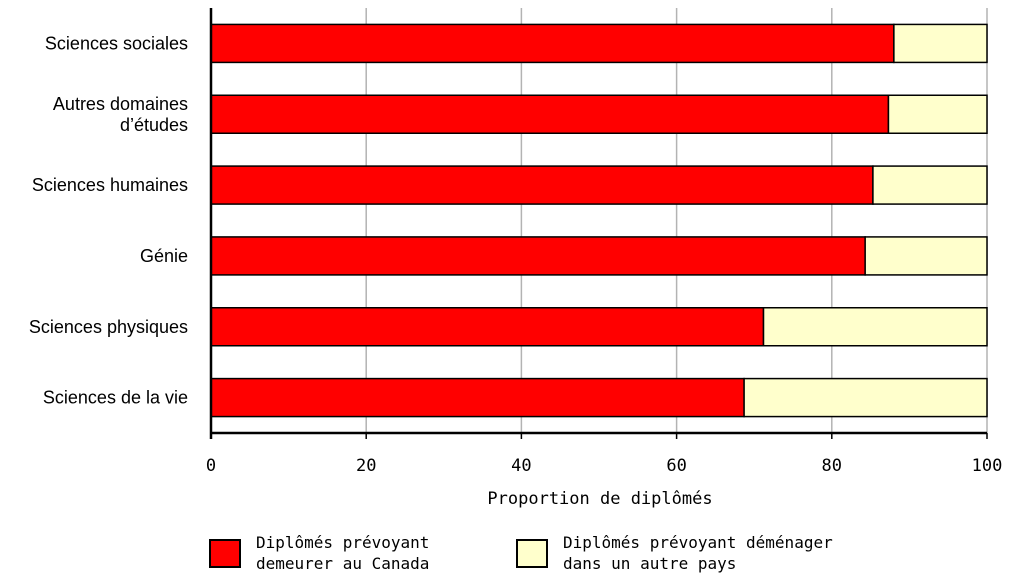 The width and height of the screenshot is (1022, 578). I want to click on category-label: Sciences physiques, so click(108, 327).